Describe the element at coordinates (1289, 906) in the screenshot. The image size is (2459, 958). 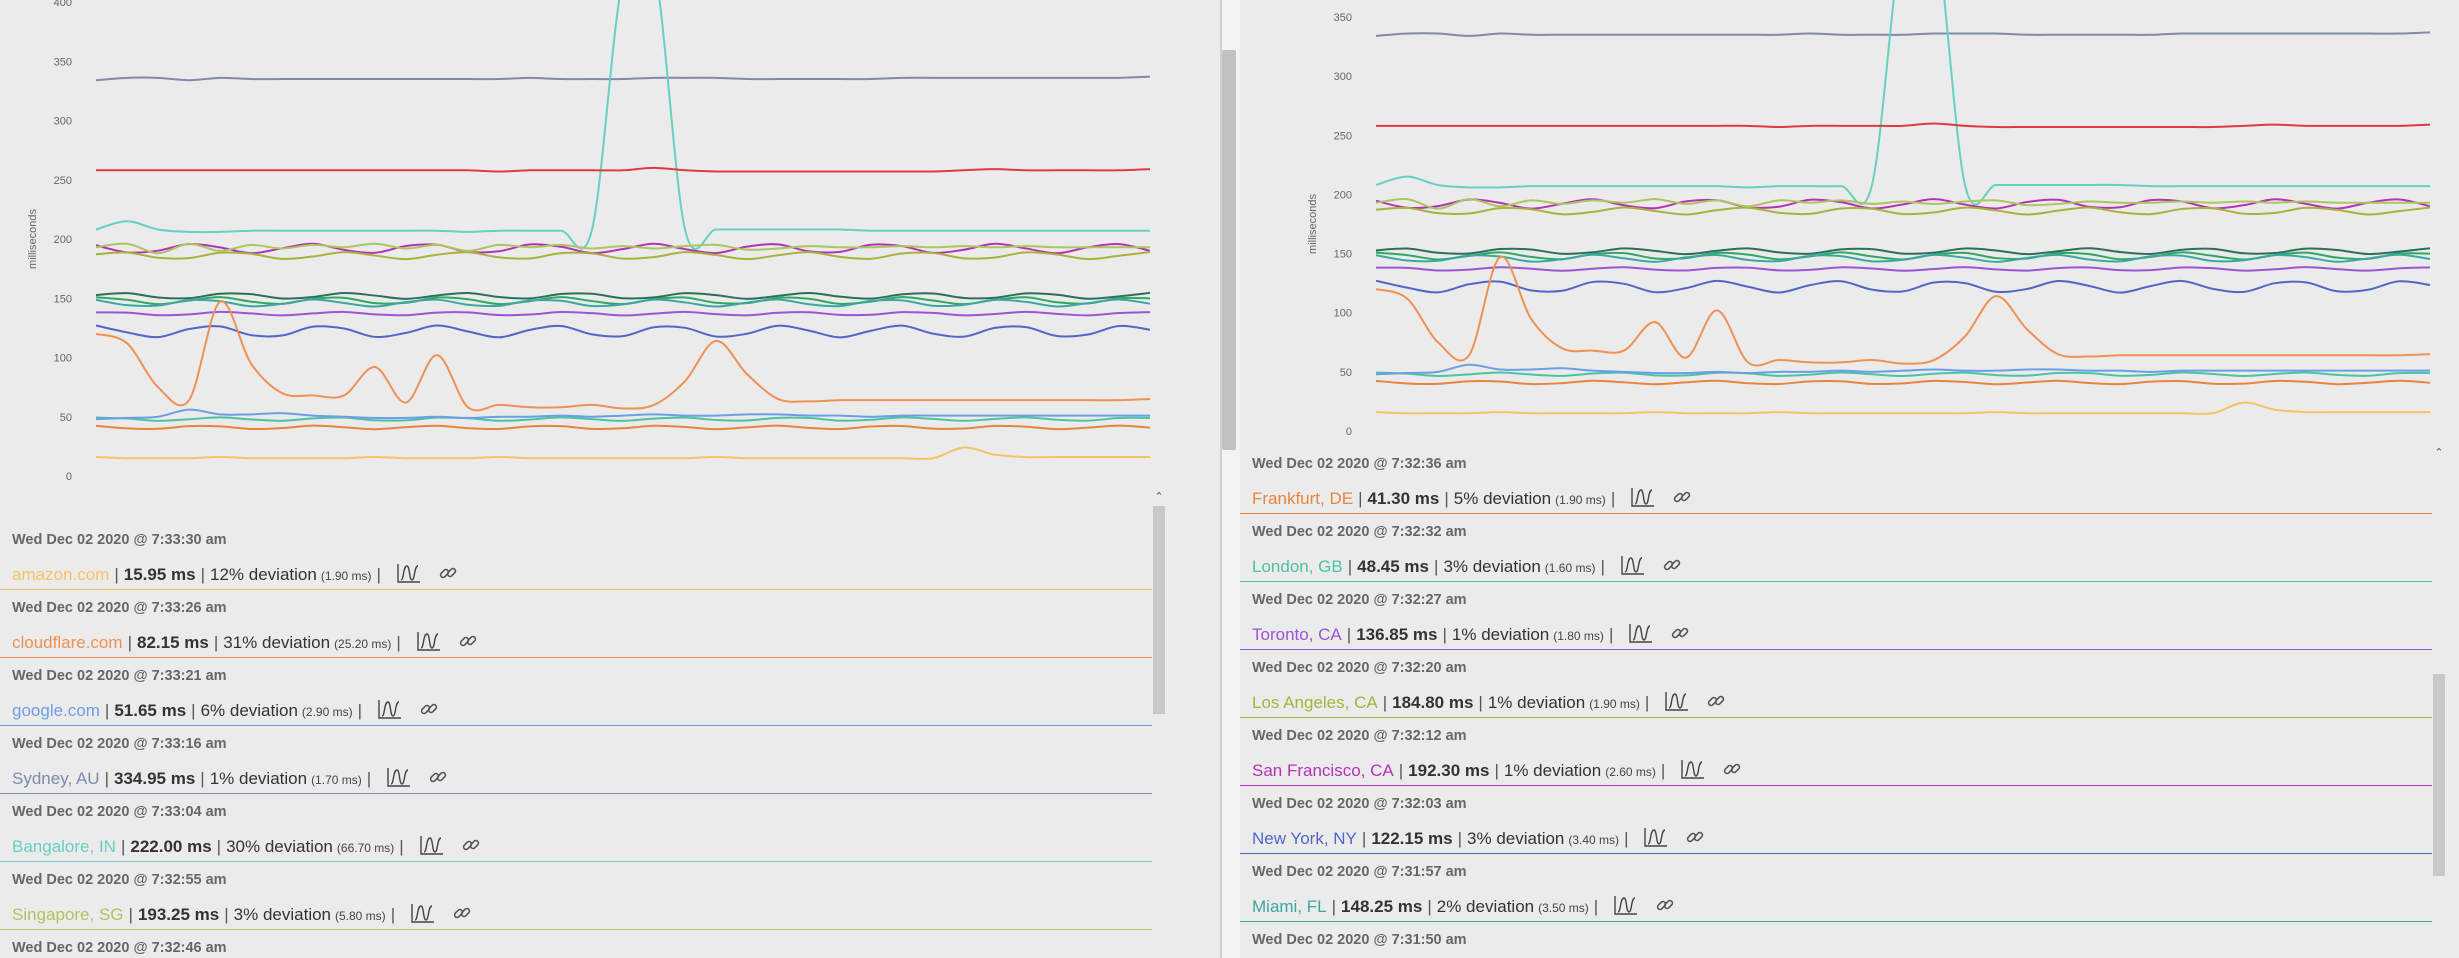
I see `entry-location: Miami, FL` at that location.